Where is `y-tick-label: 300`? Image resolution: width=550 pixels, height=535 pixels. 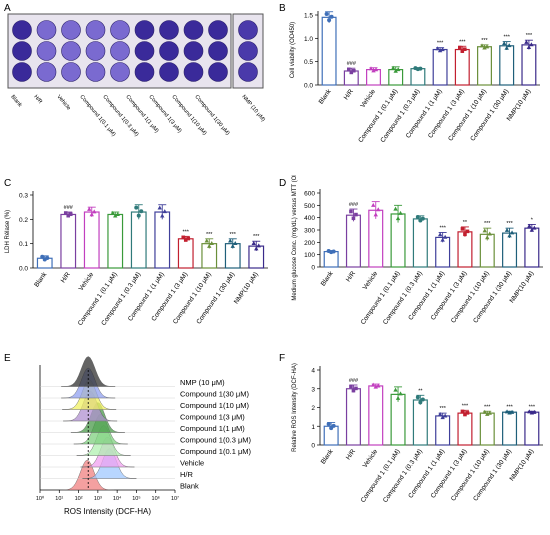 y-tick-label: 300 is located at coordinates (309, 231).